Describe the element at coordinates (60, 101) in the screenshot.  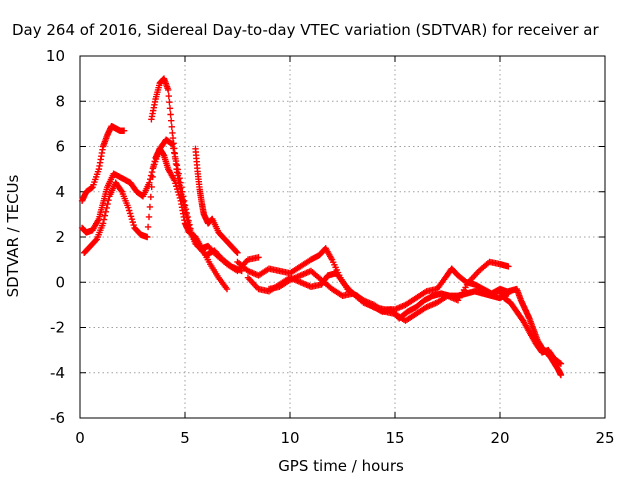
I see `y-tick-label: 8` at that location.